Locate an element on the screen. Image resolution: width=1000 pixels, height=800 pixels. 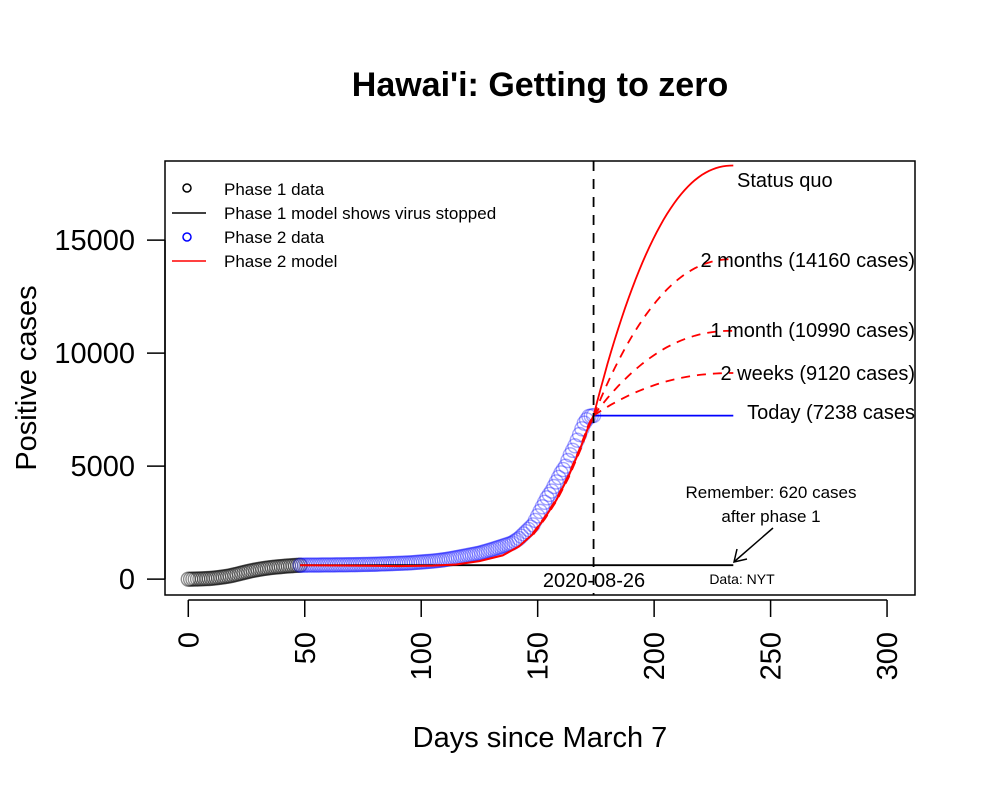
annotation-remember-line2: after phase 1 is located at coordinates (770, 516).